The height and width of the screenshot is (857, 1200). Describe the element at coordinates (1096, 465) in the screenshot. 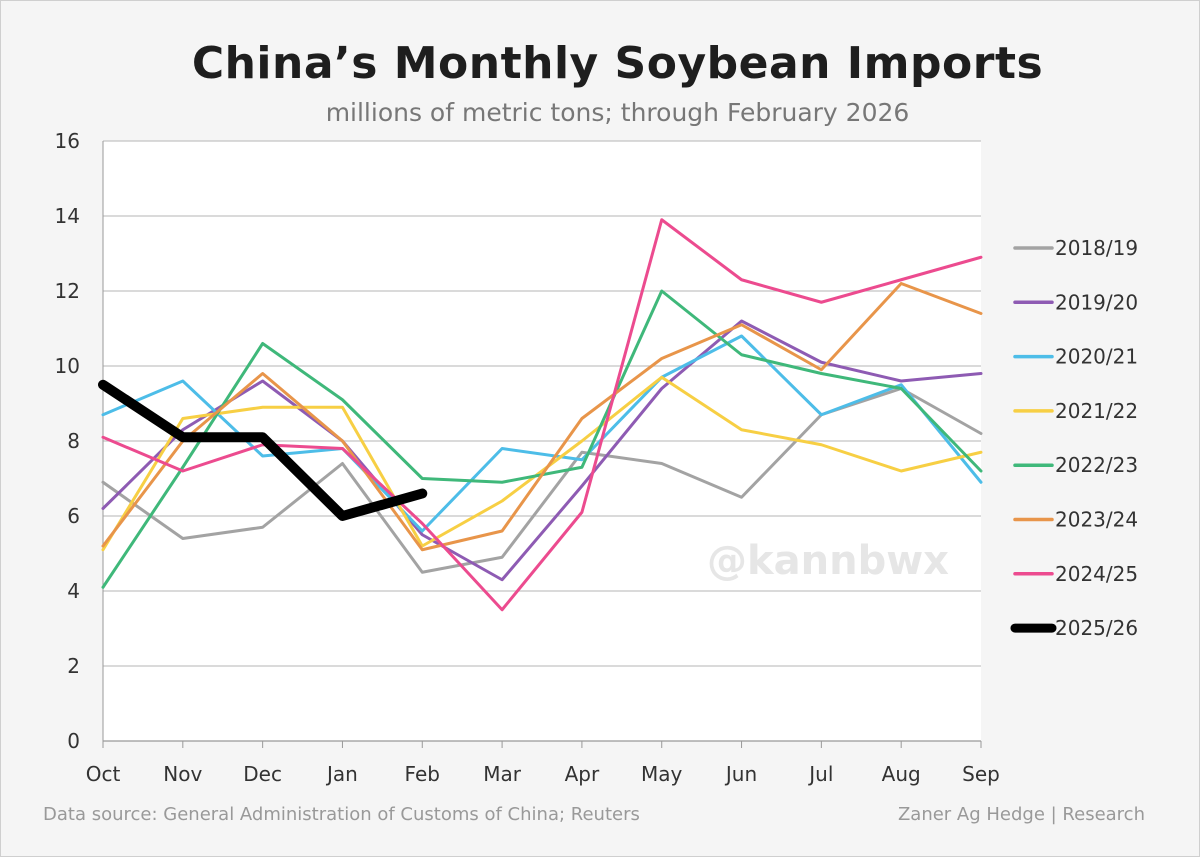

I see `legend-label: 2022/23` at that location.